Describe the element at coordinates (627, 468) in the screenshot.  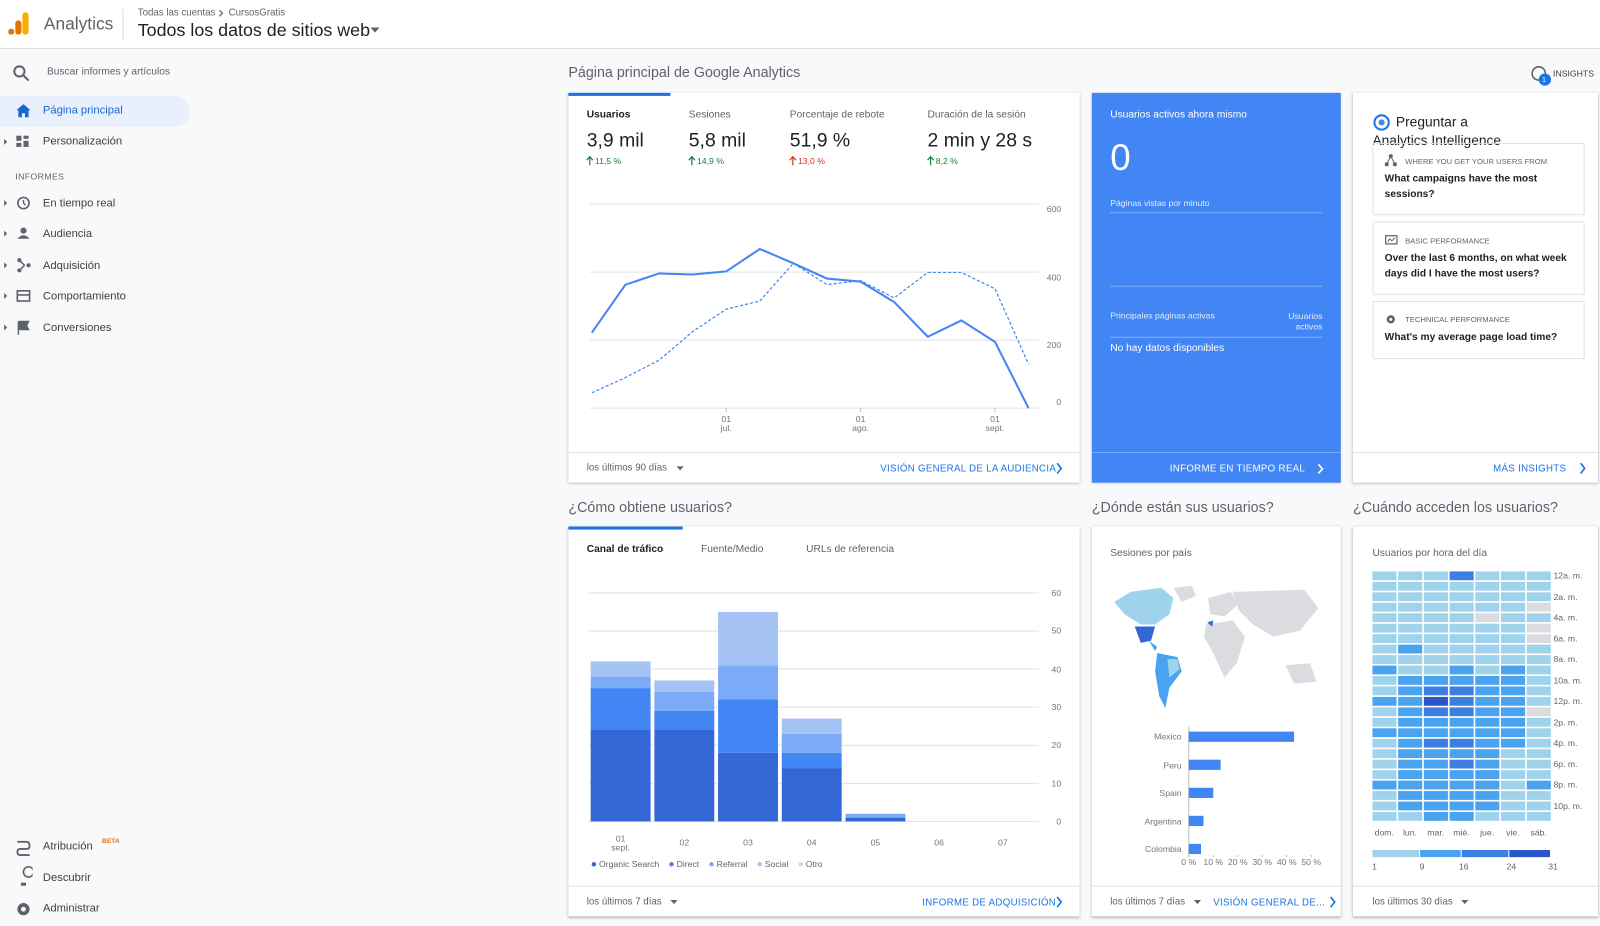
I see `date-range: los últimos 90 días` at that location.